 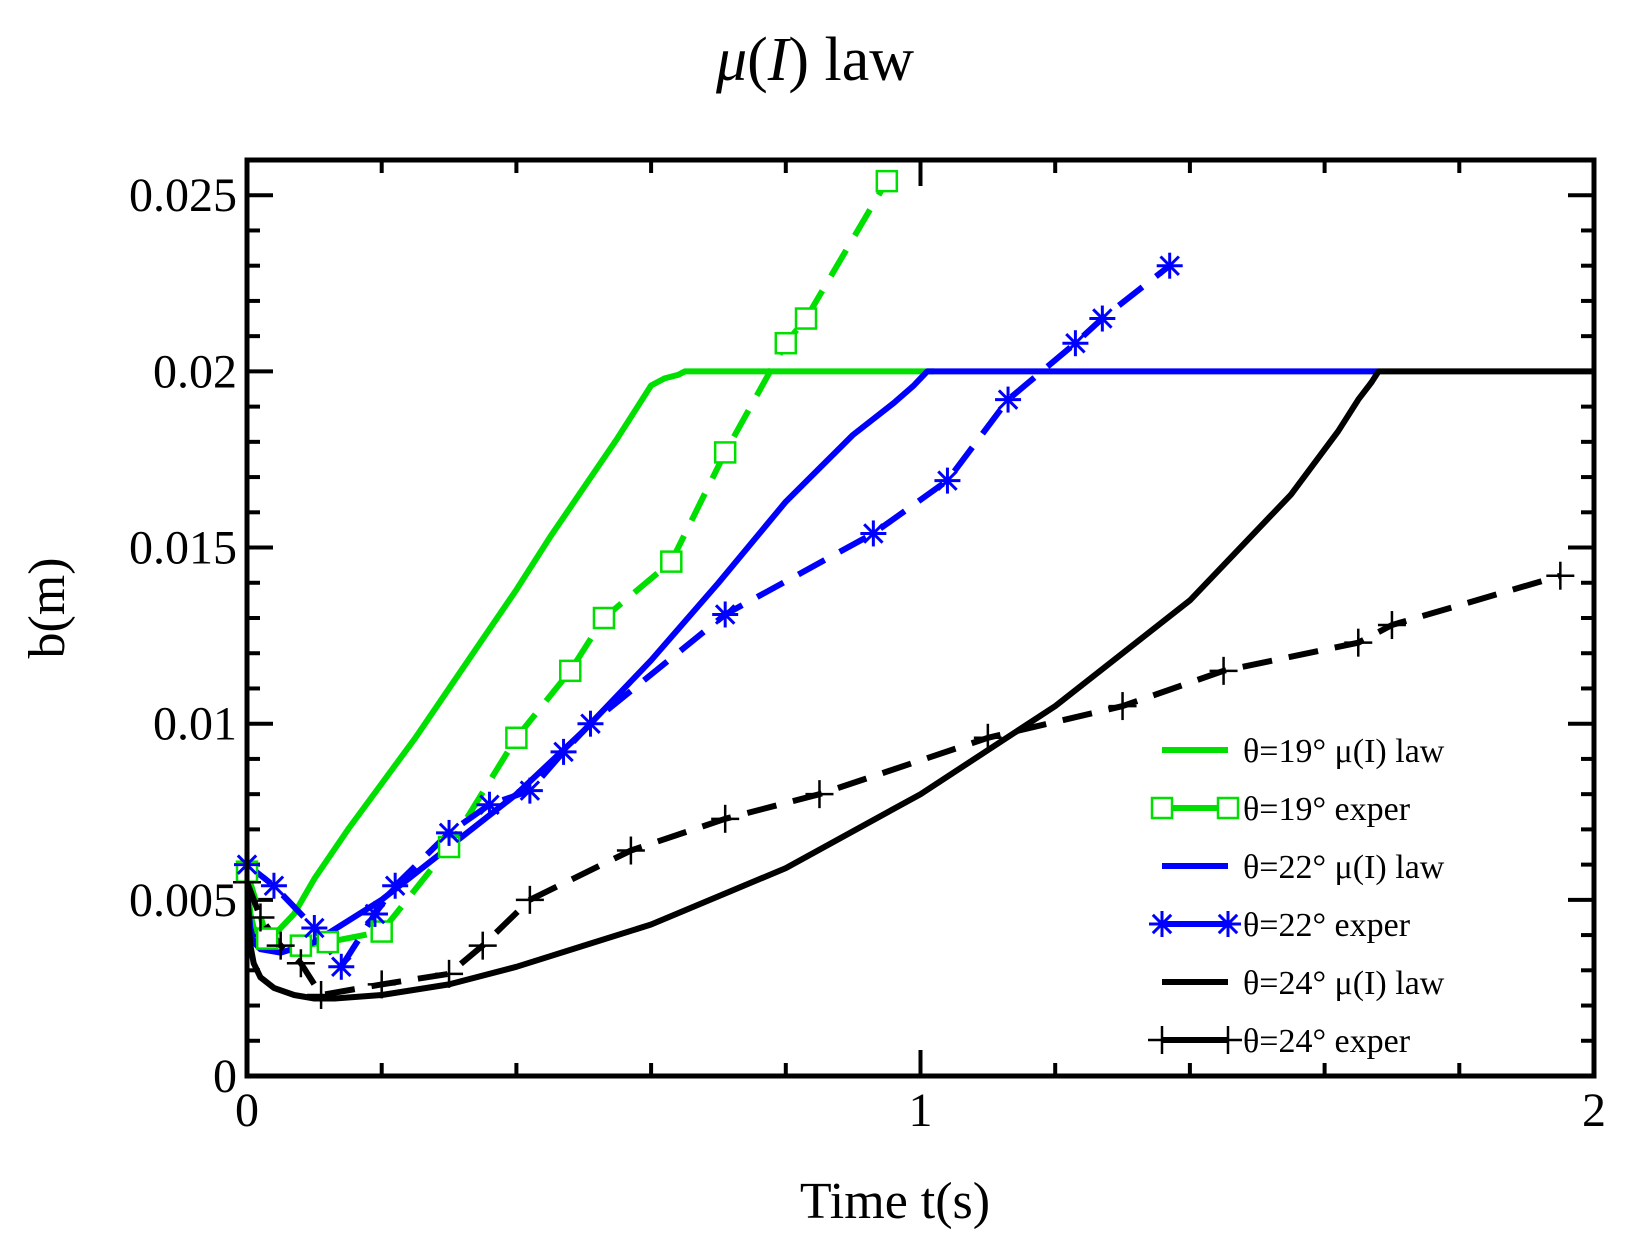 What do you see at coordinates (1594, 1110) in the screenshot?
I see `x-tick-label: 2` at bounding box center [1594, 1110].